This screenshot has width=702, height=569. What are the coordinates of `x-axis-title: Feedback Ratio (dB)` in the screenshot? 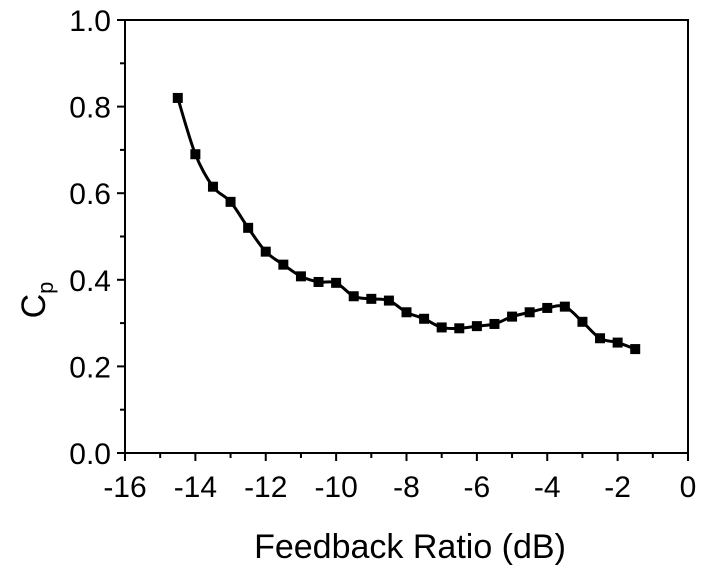 It's located at (410, 547).